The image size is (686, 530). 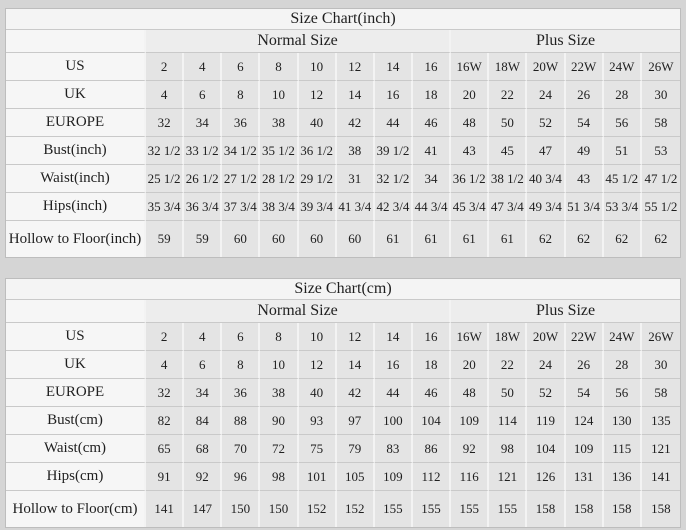 What do you see at coordinates (343, 337) in the screenshot?
I see `table-row: US 2 4 6 8 10 12 14 16 16W 18W 20W 22W 24W 26W` at bounding box center [343, 337].